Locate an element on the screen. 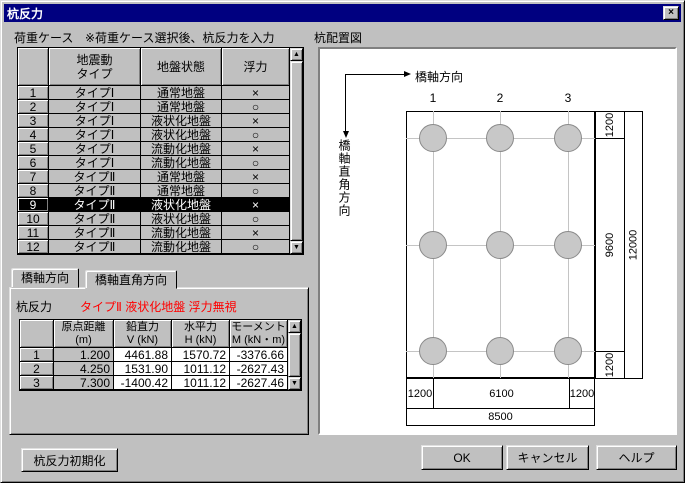 The width and height of the screenshot is (685, 483). case-row-3: 3 タイプⅠ 液状化地盤 × is located at coordinates (160, 121).